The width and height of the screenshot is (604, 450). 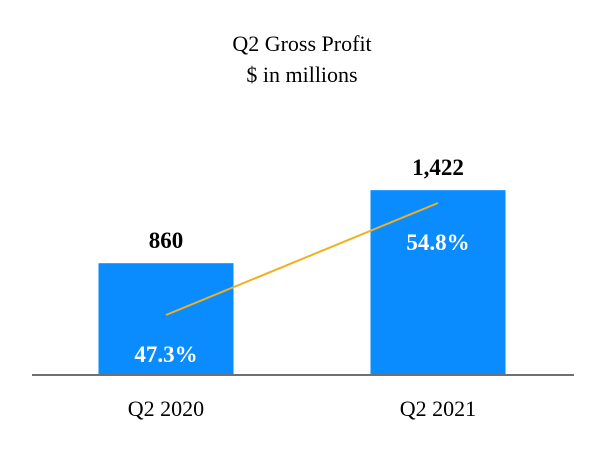 I want to click on bar-q2-2020, so click(x=166, y=319).